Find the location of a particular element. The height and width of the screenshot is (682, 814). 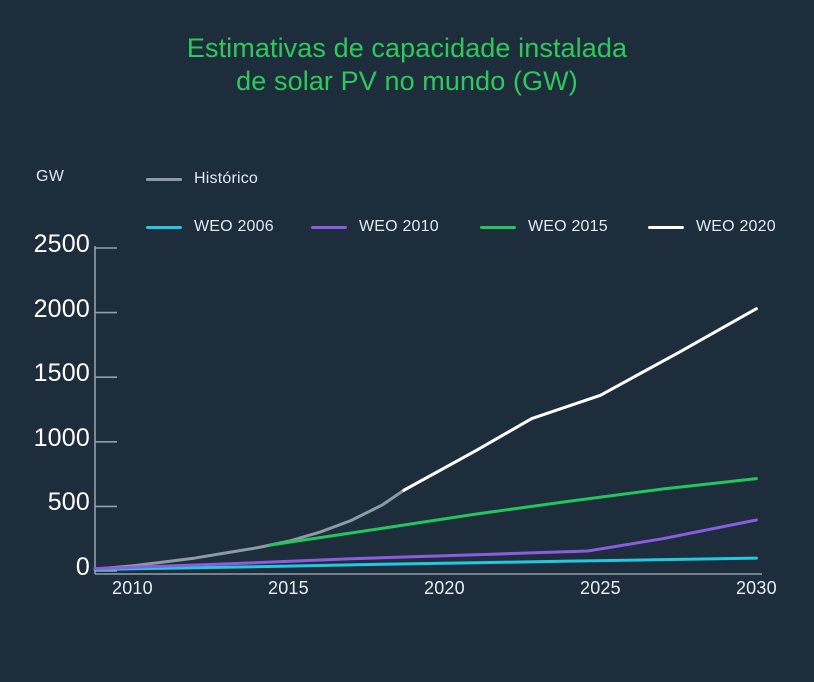

series-line-weo-2015 is located at coordinates (513, 512).